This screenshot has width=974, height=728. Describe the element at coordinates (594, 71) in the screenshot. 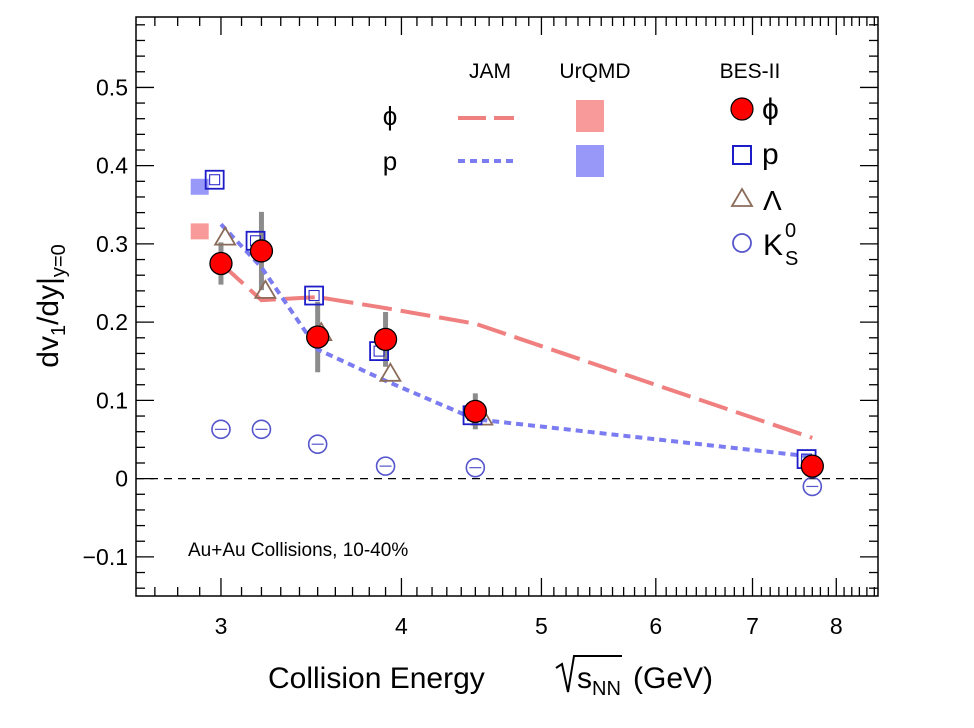

I see `legend-header-urqmd: UrQMD` at that location.